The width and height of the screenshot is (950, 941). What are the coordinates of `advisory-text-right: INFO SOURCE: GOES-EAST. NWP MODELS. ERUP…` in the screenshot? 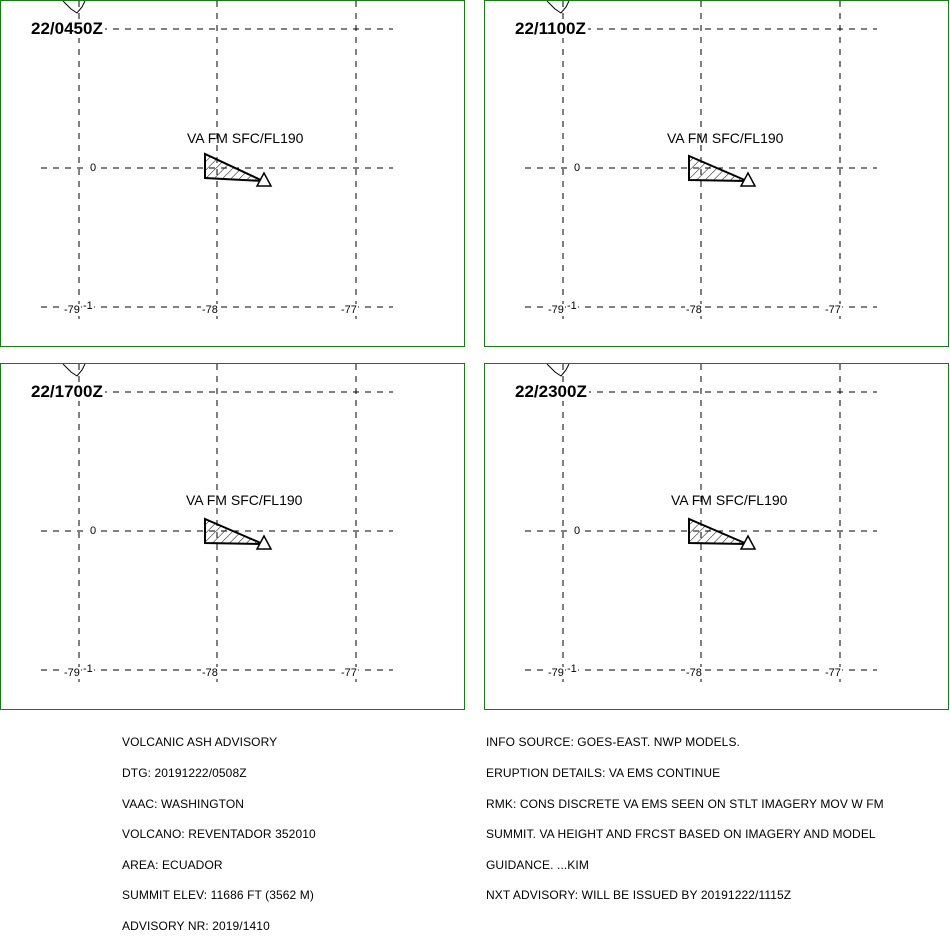 It's located at (685, 814).